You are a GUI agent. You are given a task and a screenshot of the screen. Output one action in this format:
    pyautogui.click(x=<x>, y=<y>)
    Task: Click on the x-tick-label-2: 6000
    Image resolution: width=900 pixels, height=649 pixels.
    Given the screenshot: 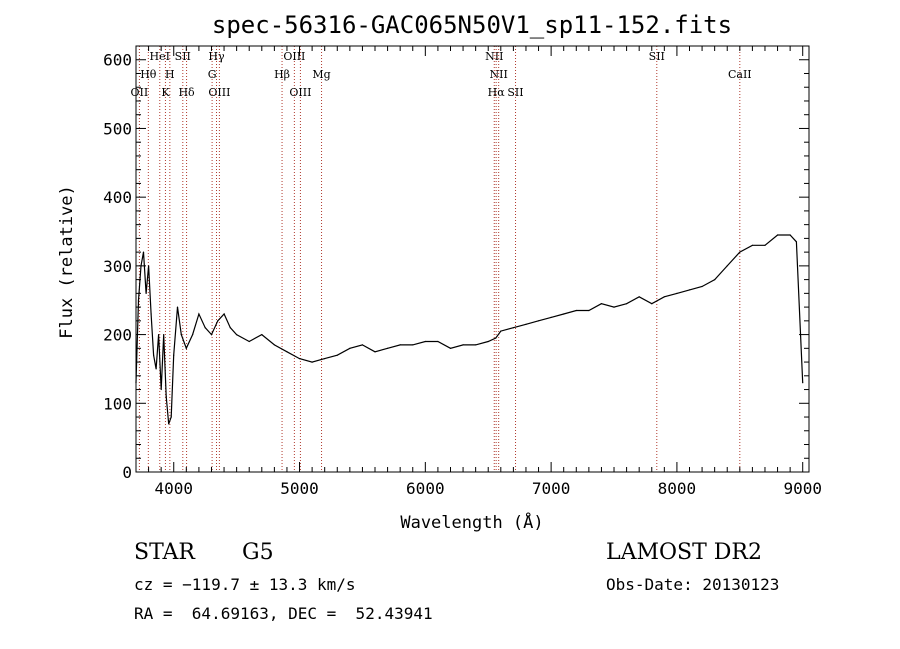 What is the action you would take?
    pyautogui.click(x=425, y=488)
    